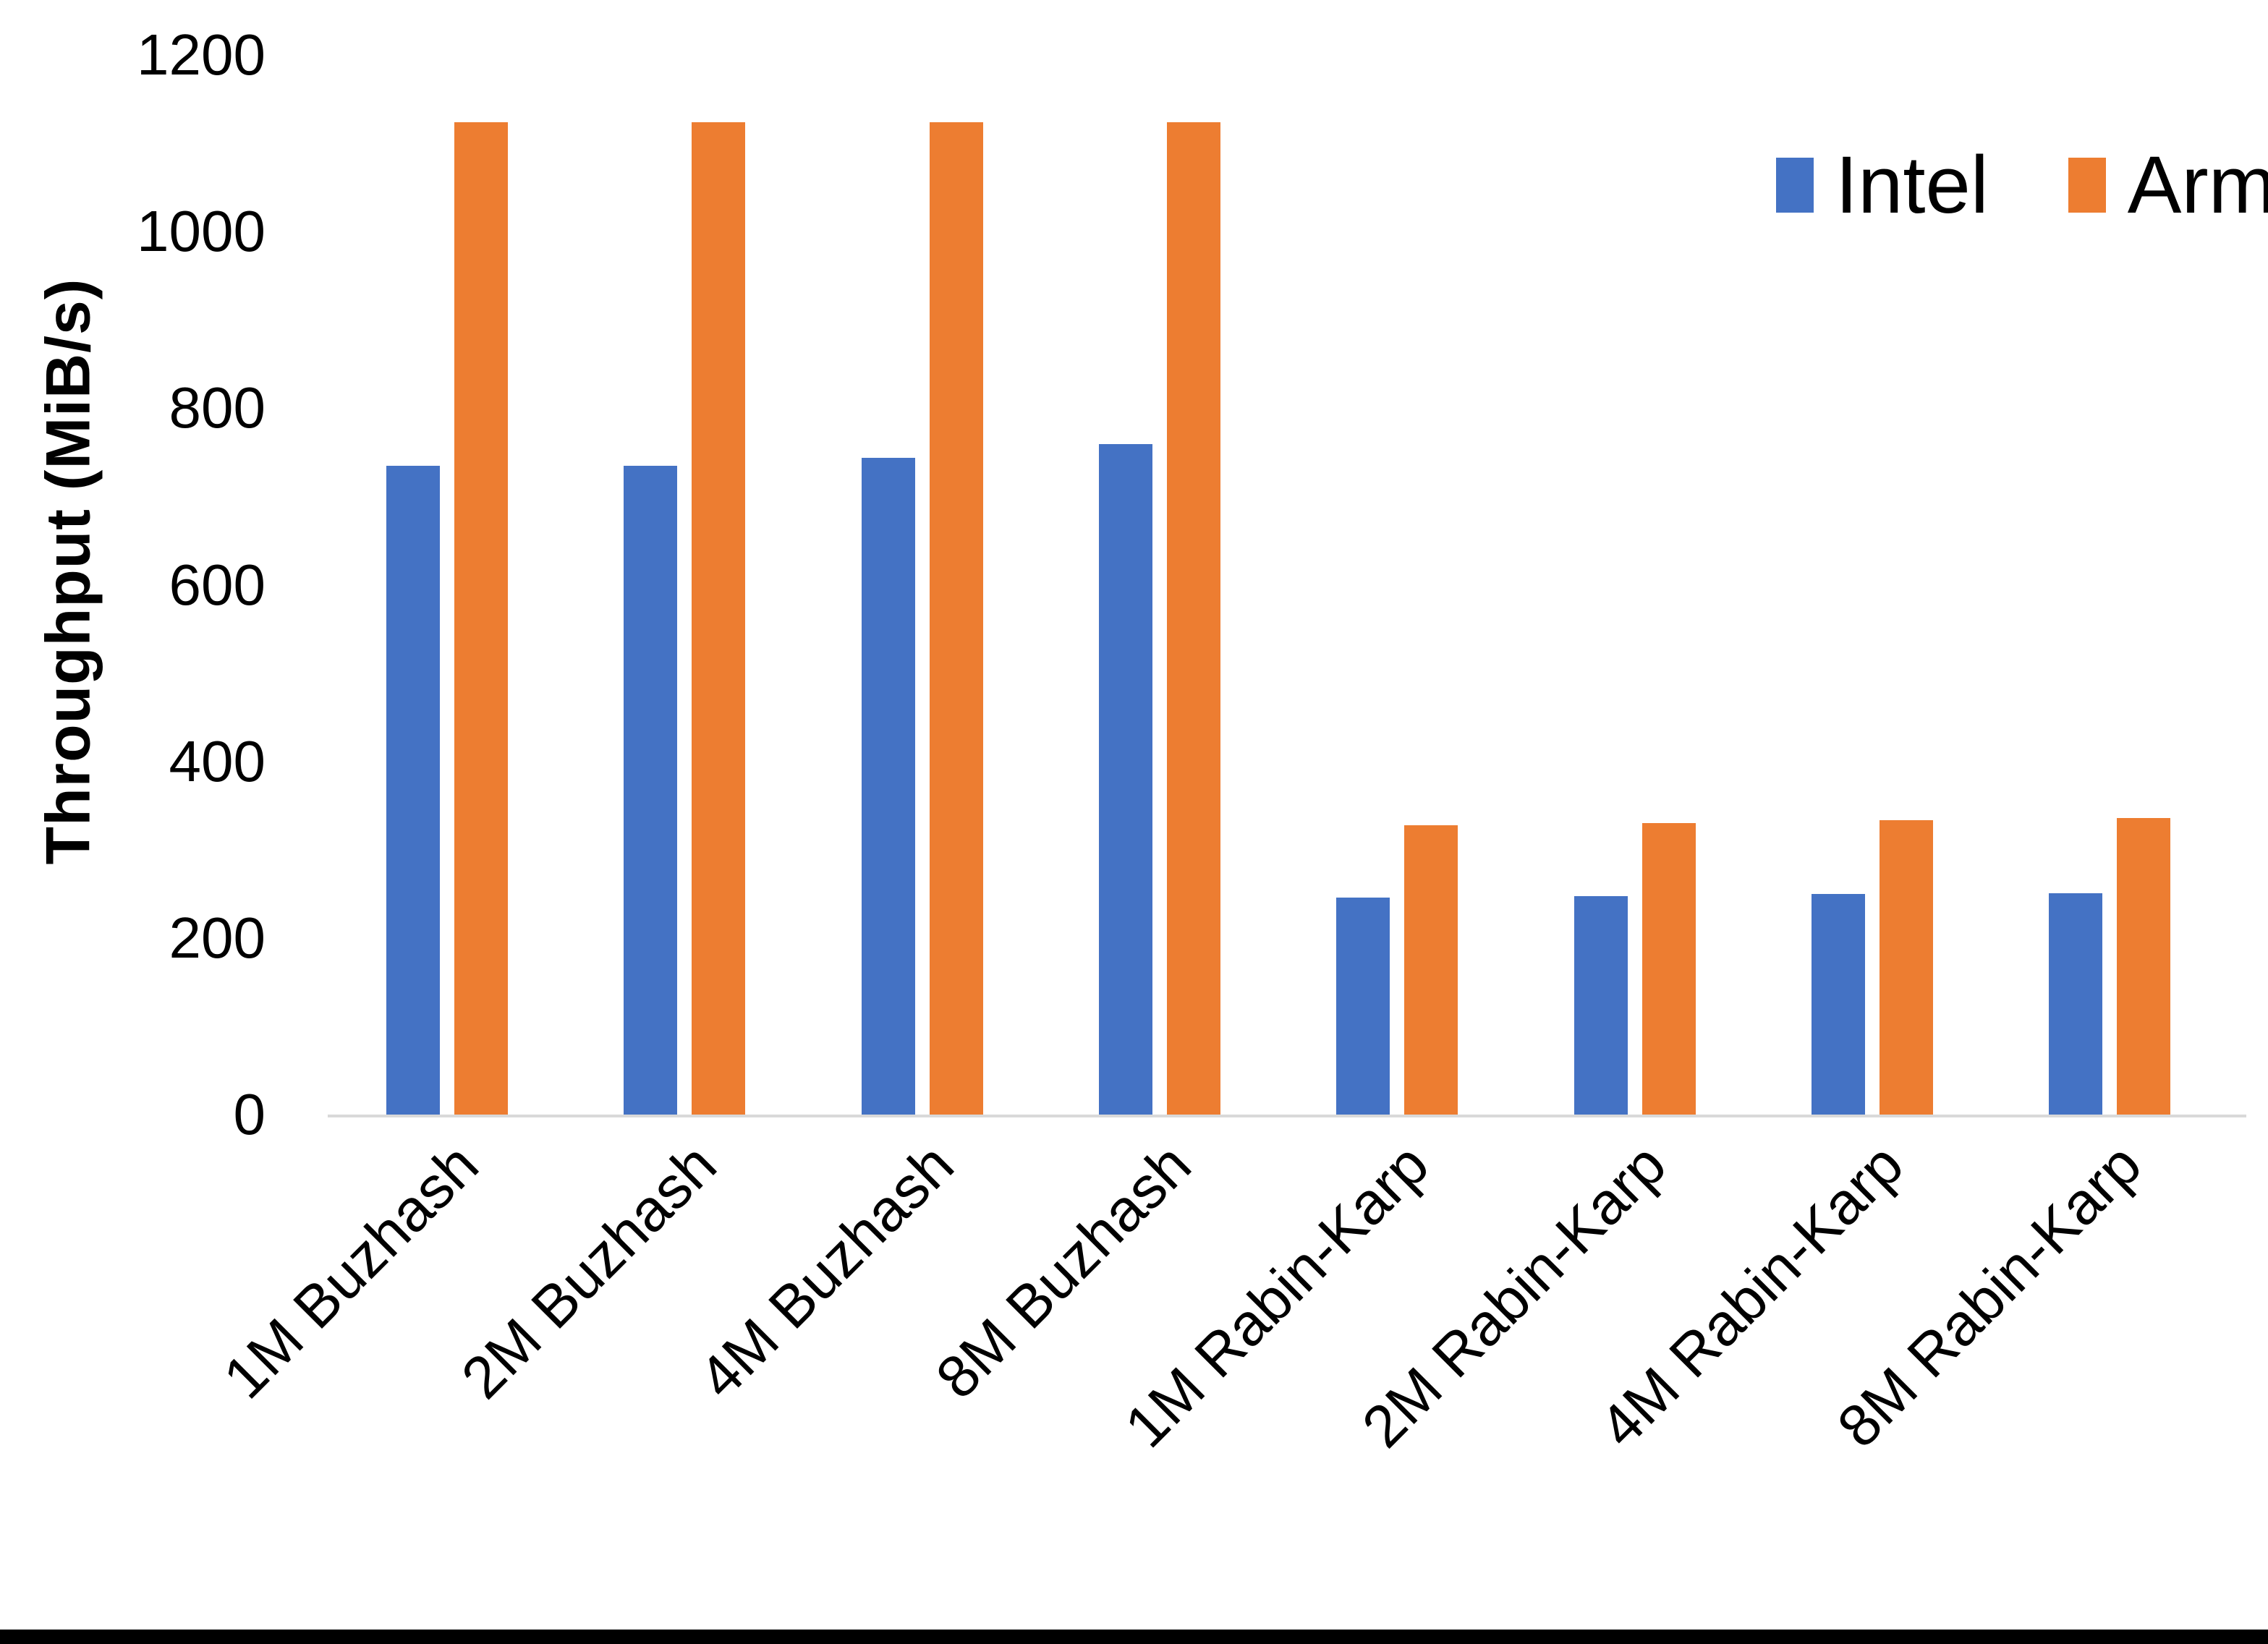 This screenshot has height=1644, width=2268. I want to click on x-tick-label: 2M Buzhash, so click(589, 1271).